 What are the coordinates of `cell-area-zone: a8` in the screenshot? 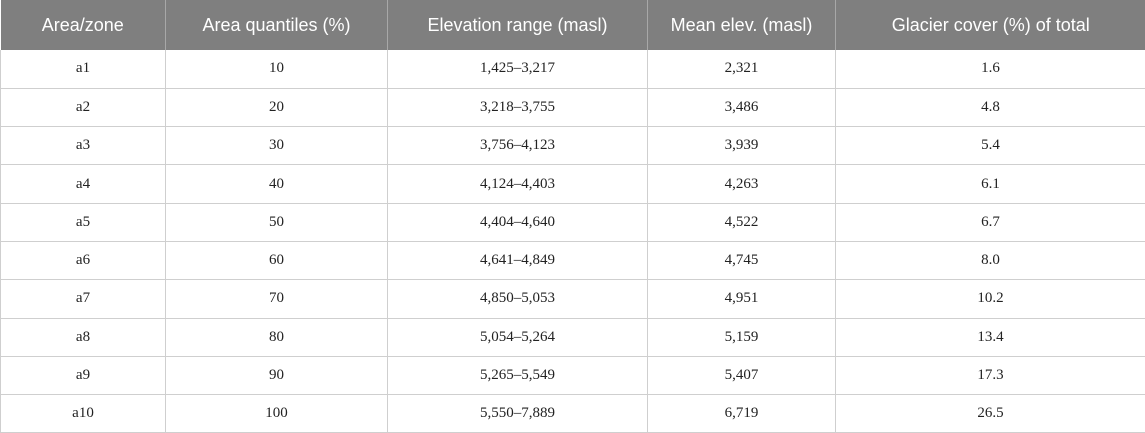 It's located at (83, 337).